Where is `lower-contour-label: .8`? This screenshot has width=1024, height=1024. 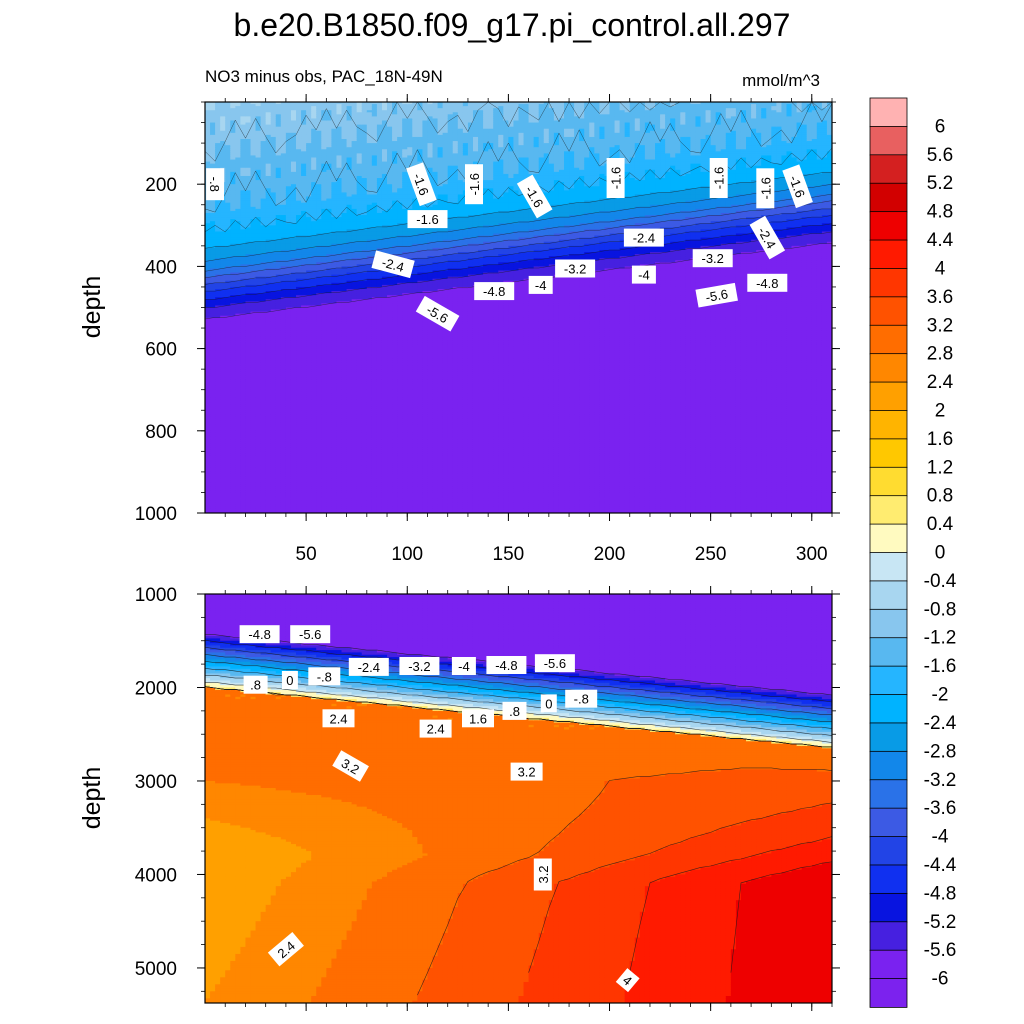 lower-contour-label: .8 is located at coordinates (514, 710).